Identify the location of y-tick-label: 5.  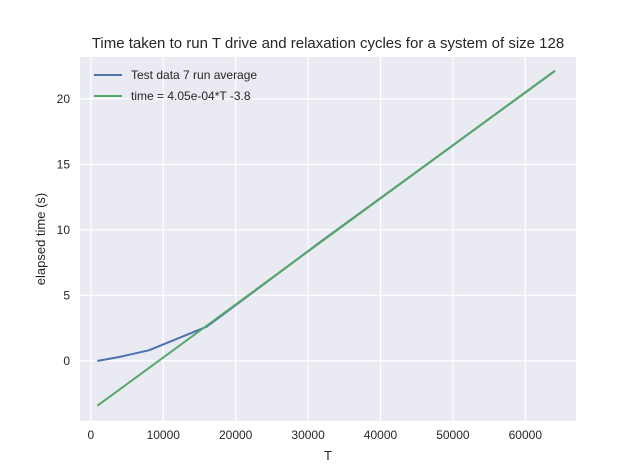
(66, 295).